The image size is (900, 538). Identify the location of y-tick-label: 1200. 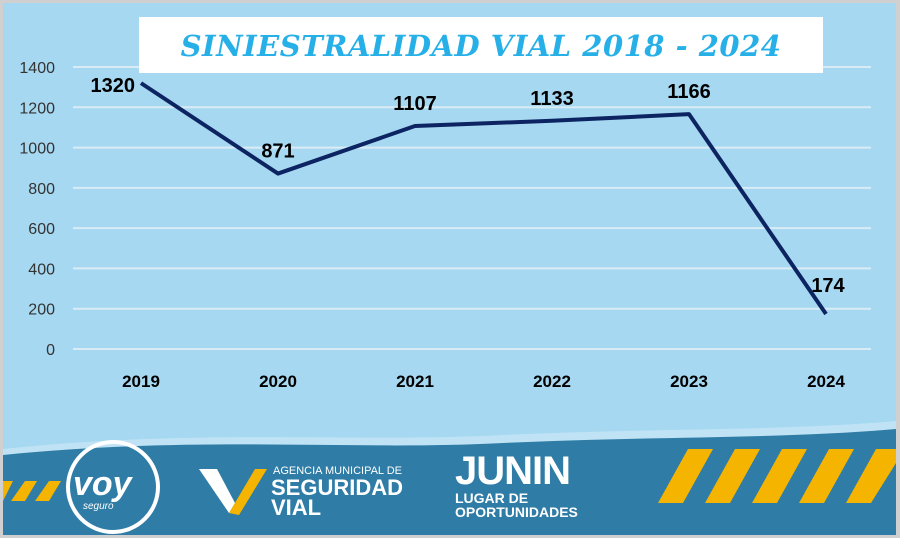
(37, 108).